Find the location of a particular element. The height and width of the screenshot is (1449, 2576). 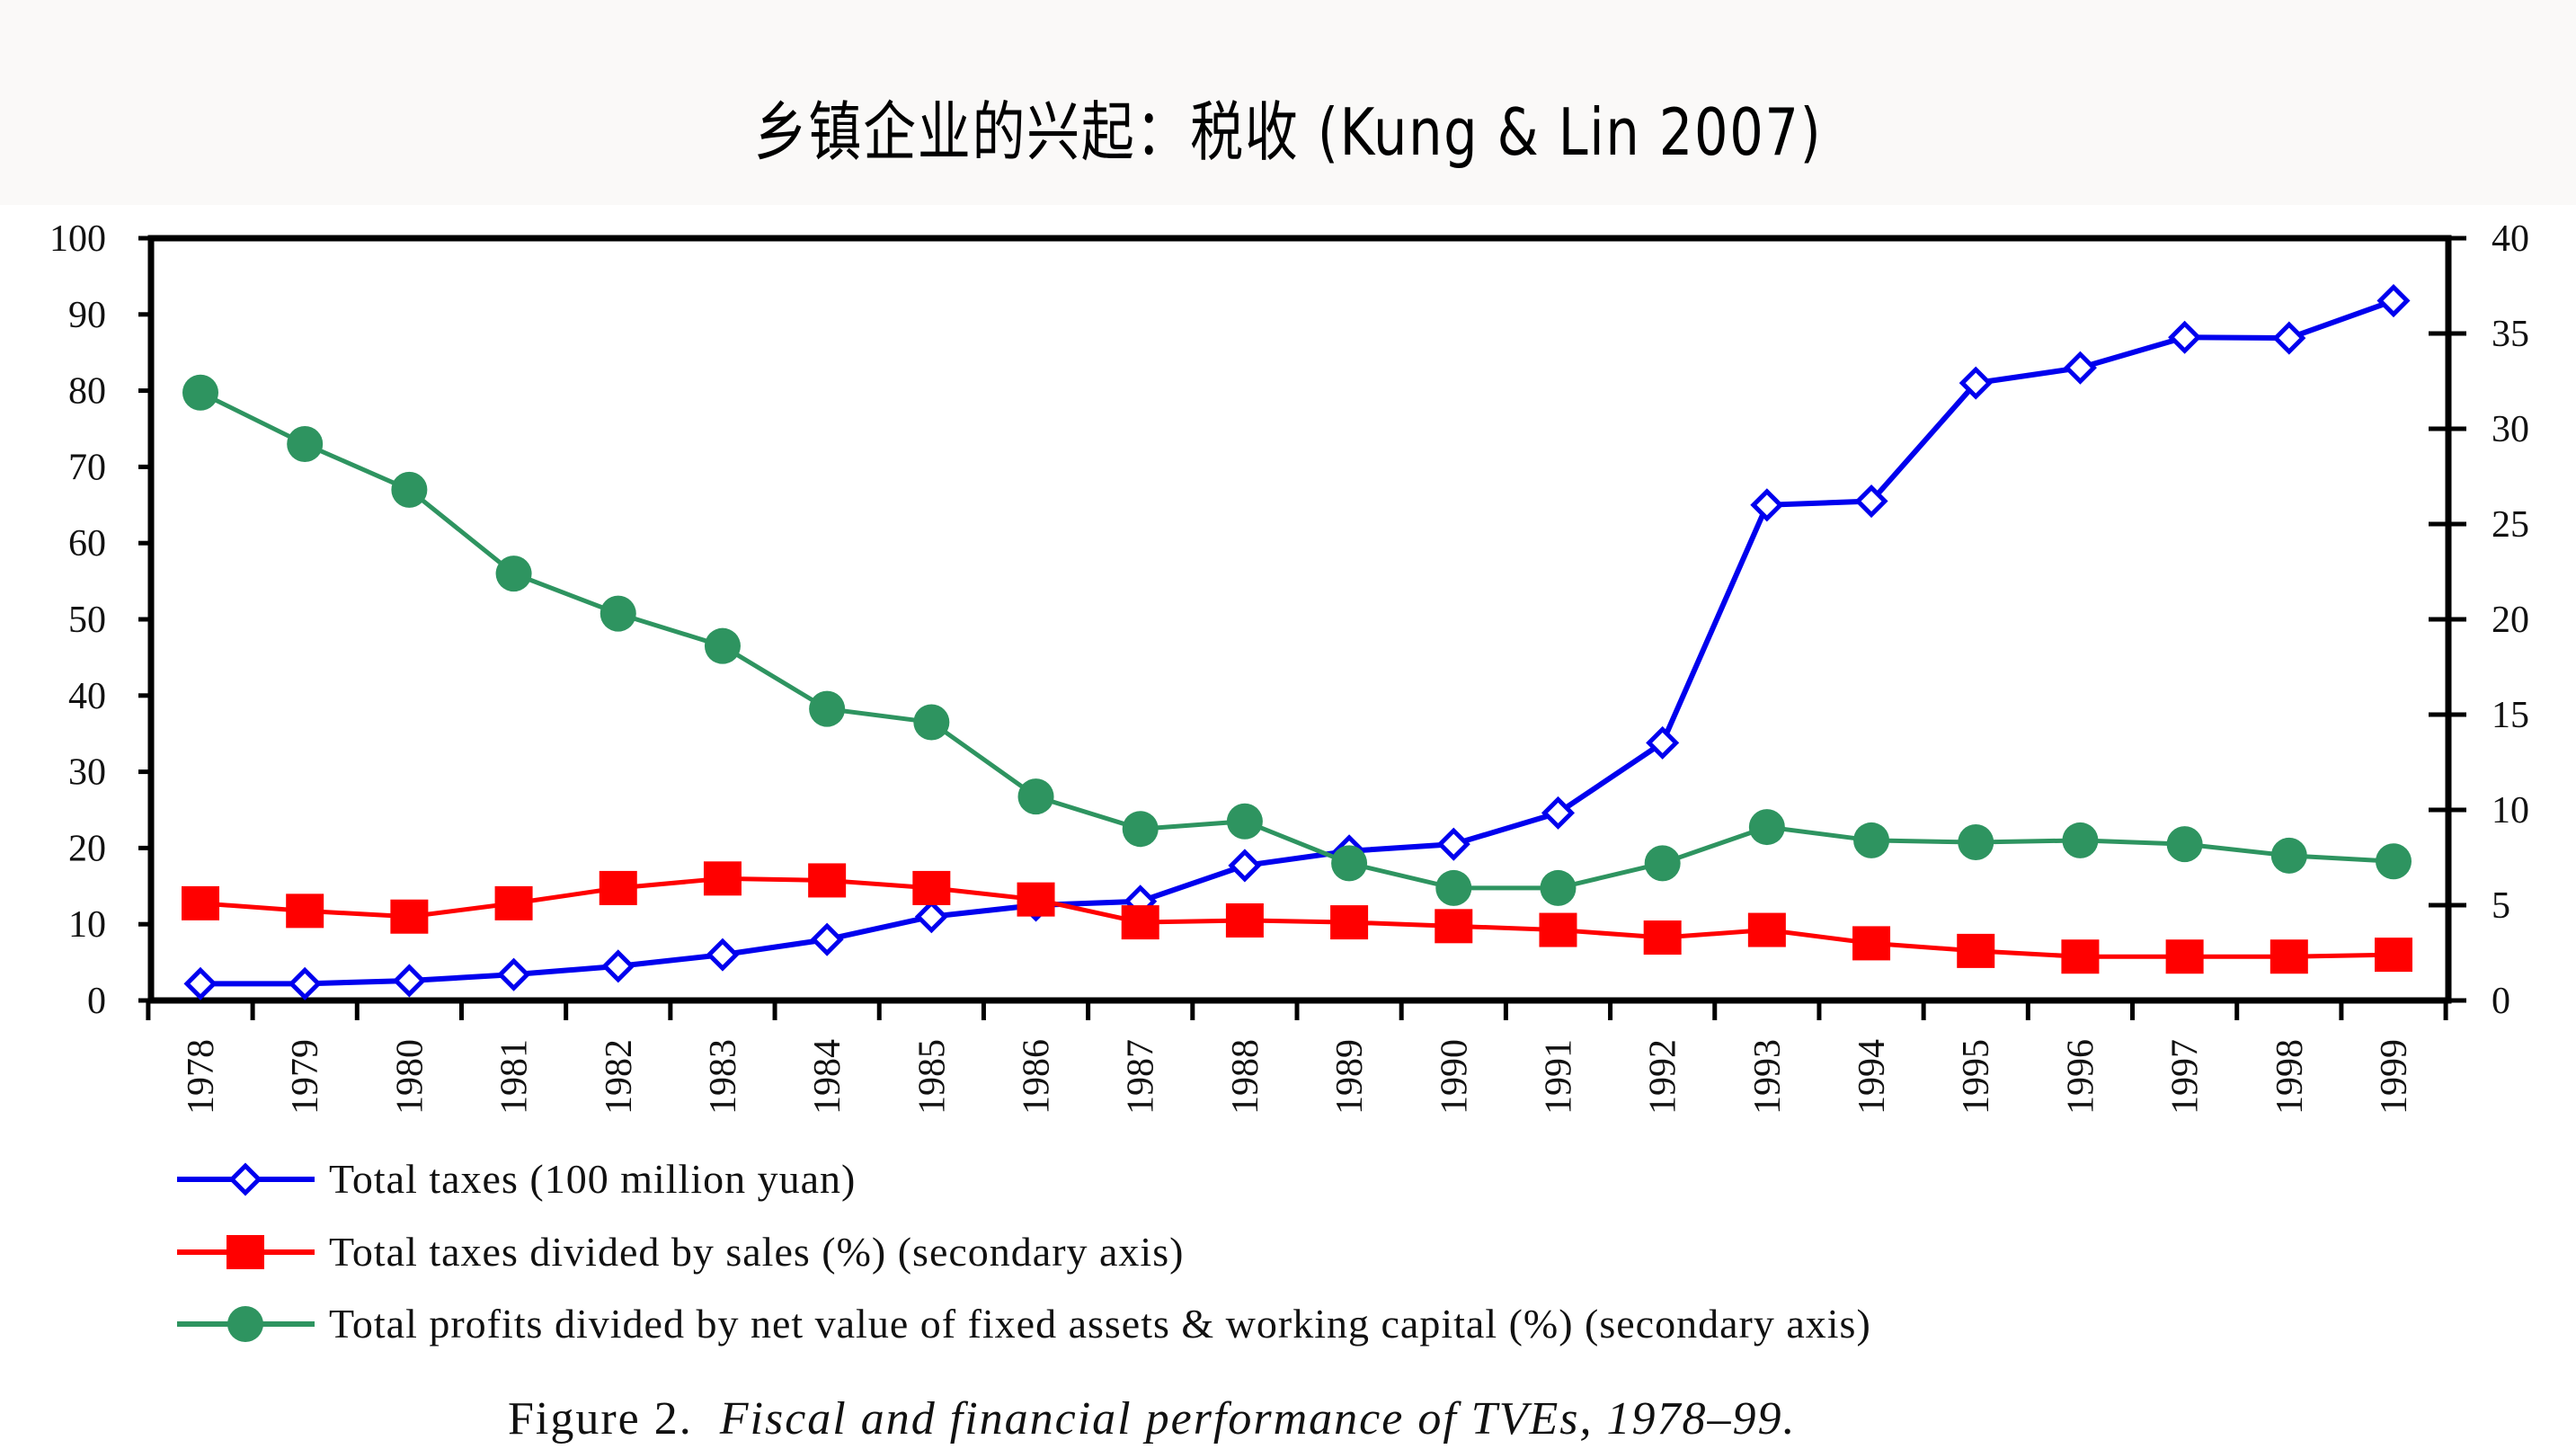

slide-title: 乡镇企业的兴起：税收 (Kung & Lin 2007) is located at coordinates (1288, 132).